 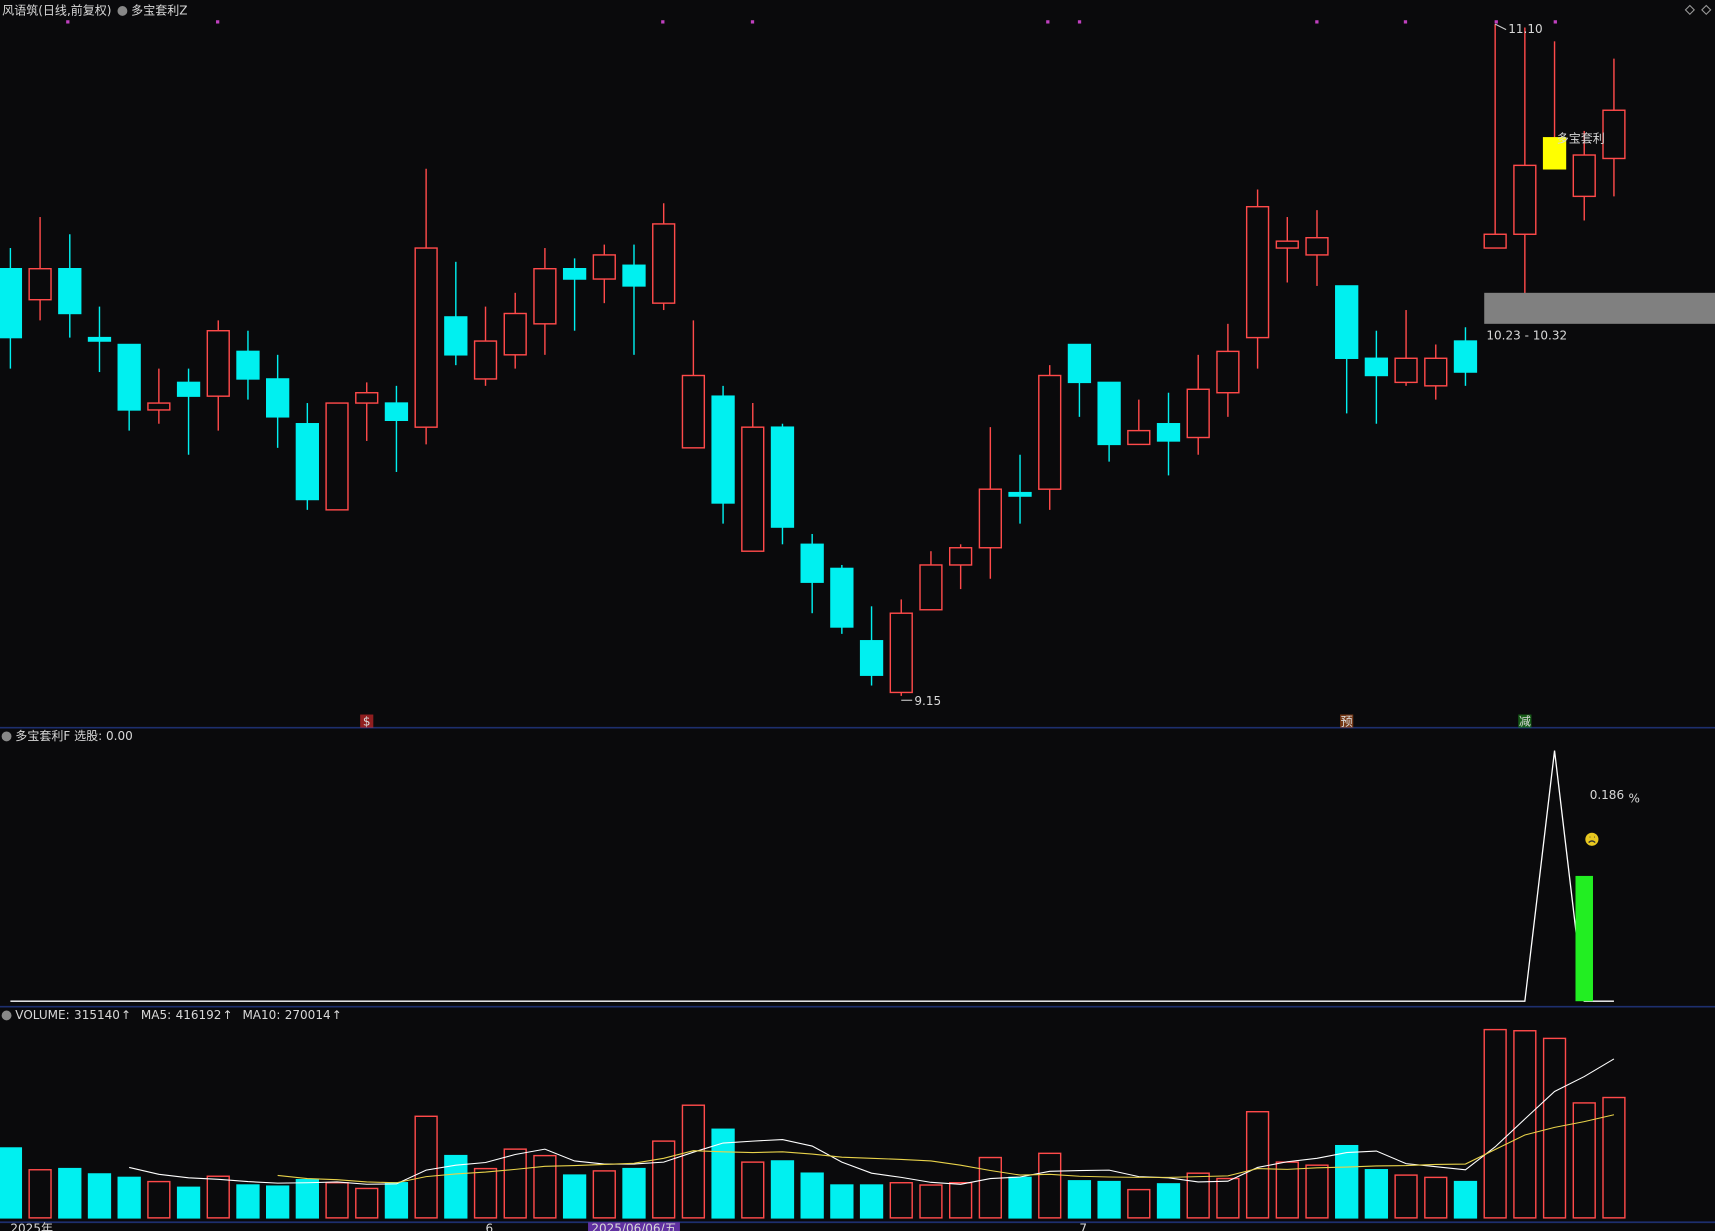 I want to click on x-tick-label: 2025/06/06/五, so click(x=633, y=1226).